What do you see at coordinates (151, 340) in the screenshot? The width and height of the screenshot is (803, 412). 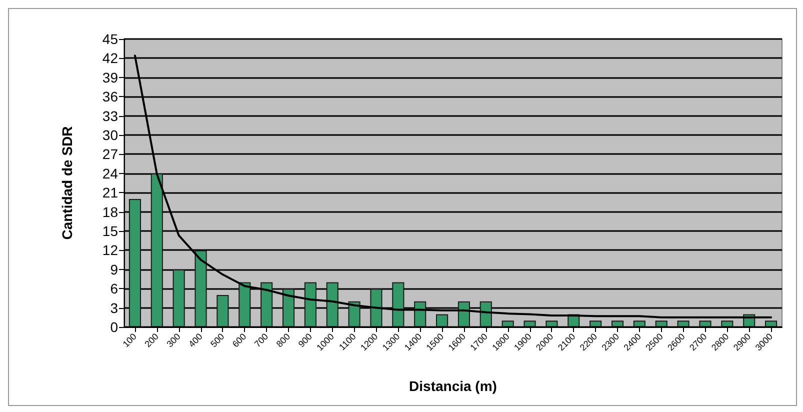 I see `x-tick-label: 200` at bounding box center [151, 340].